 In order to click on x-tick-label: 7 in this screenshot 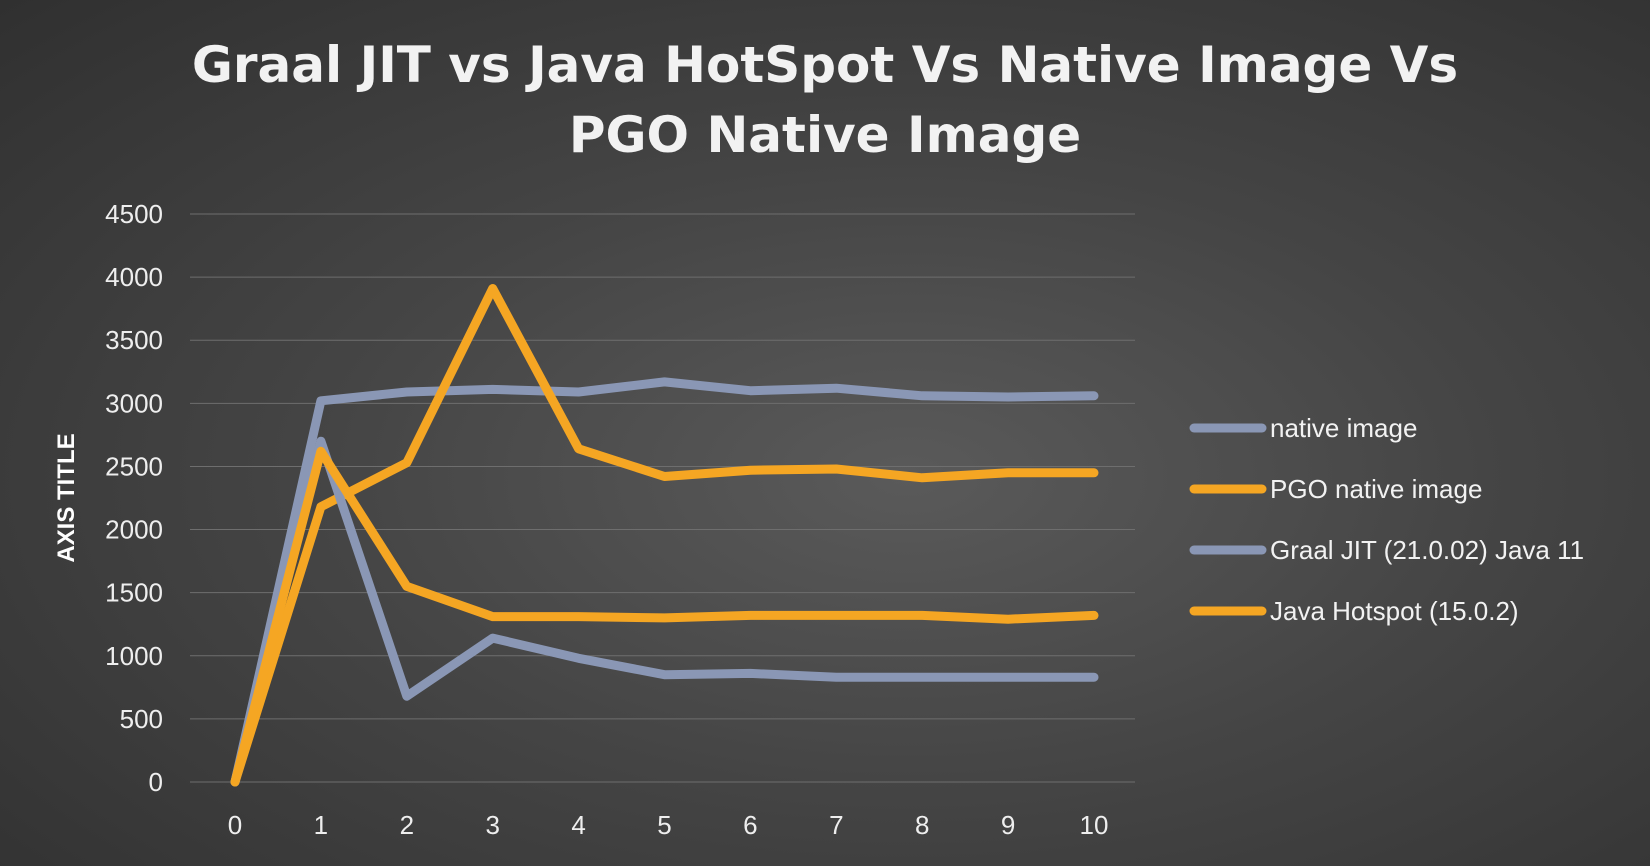, I will do `click(836, 825)`.